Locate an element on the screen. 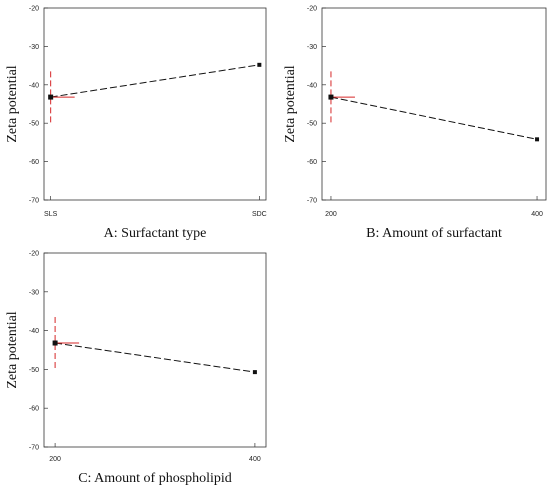  x-axis-label: B: Amount of surfactant is located at coordinates (434, 233).